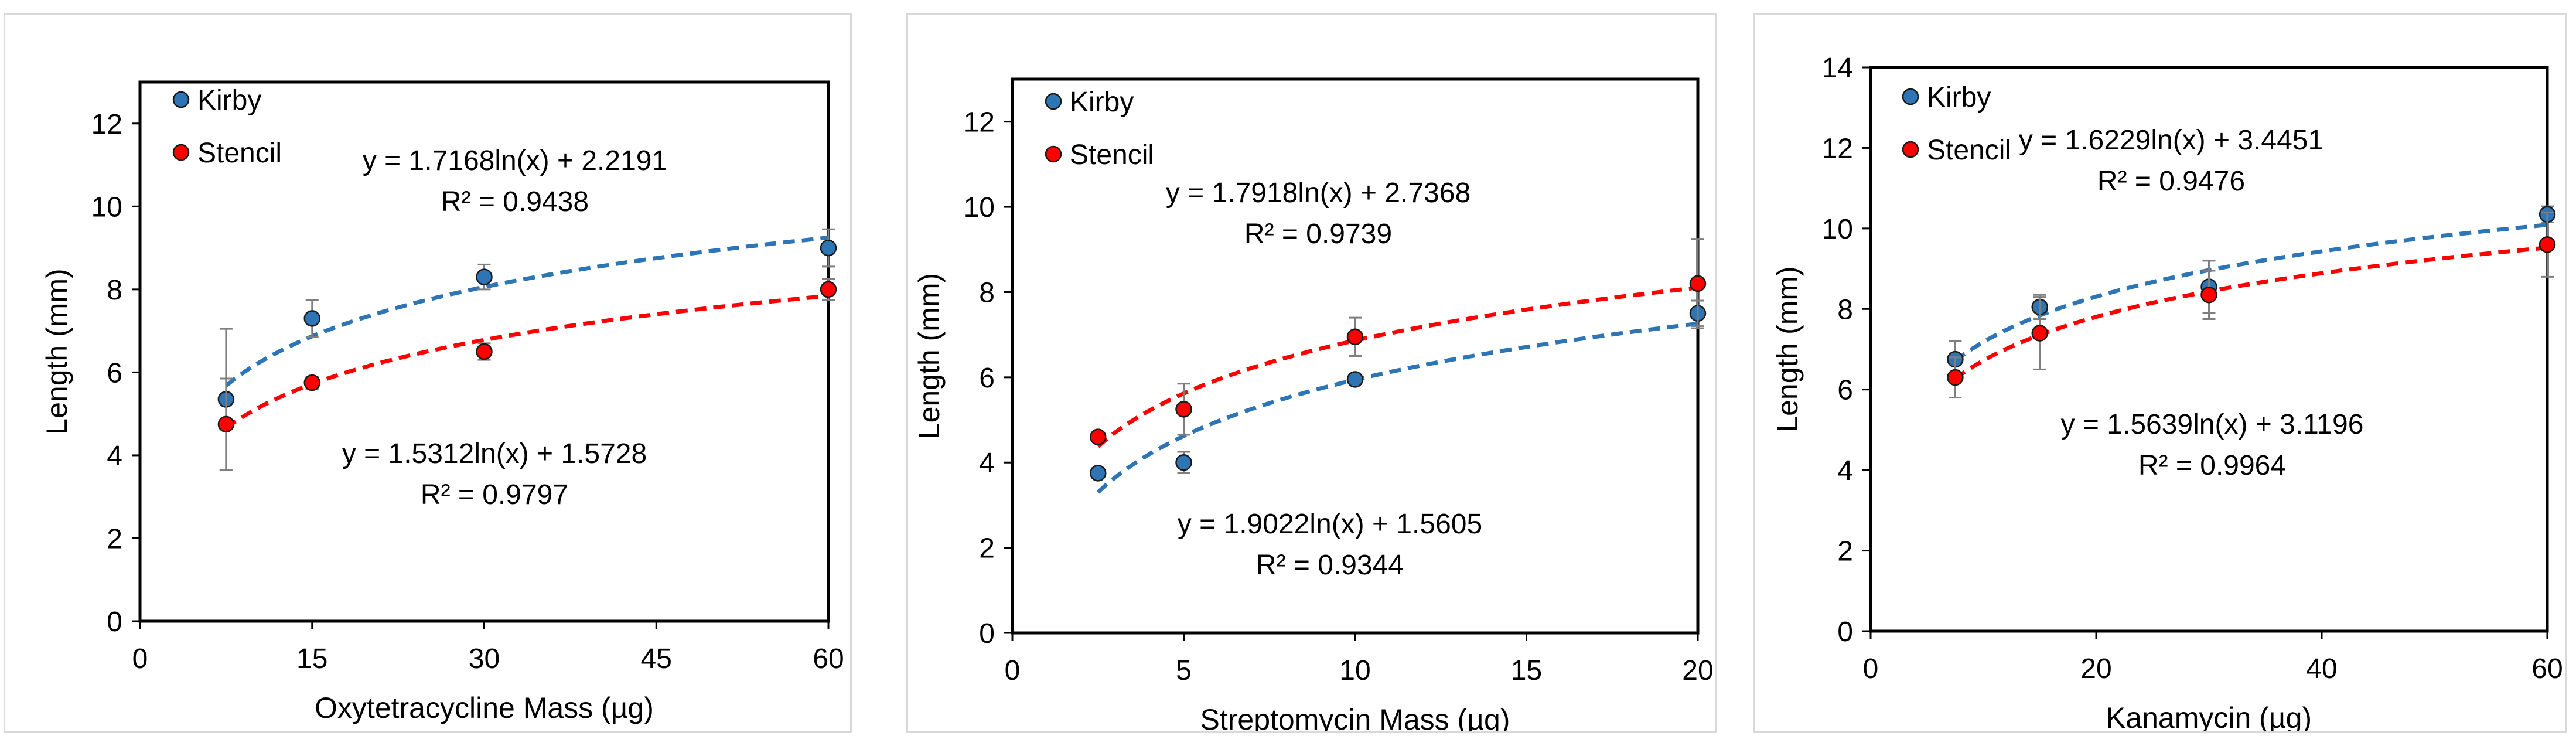 This screenshot has width=2576, height=746. Describe the element at coordinates (1330, 524) in the screenshot. I see `trendline-equation-kirby: y = 1.9022ln(x) + 1.5605` at that location.